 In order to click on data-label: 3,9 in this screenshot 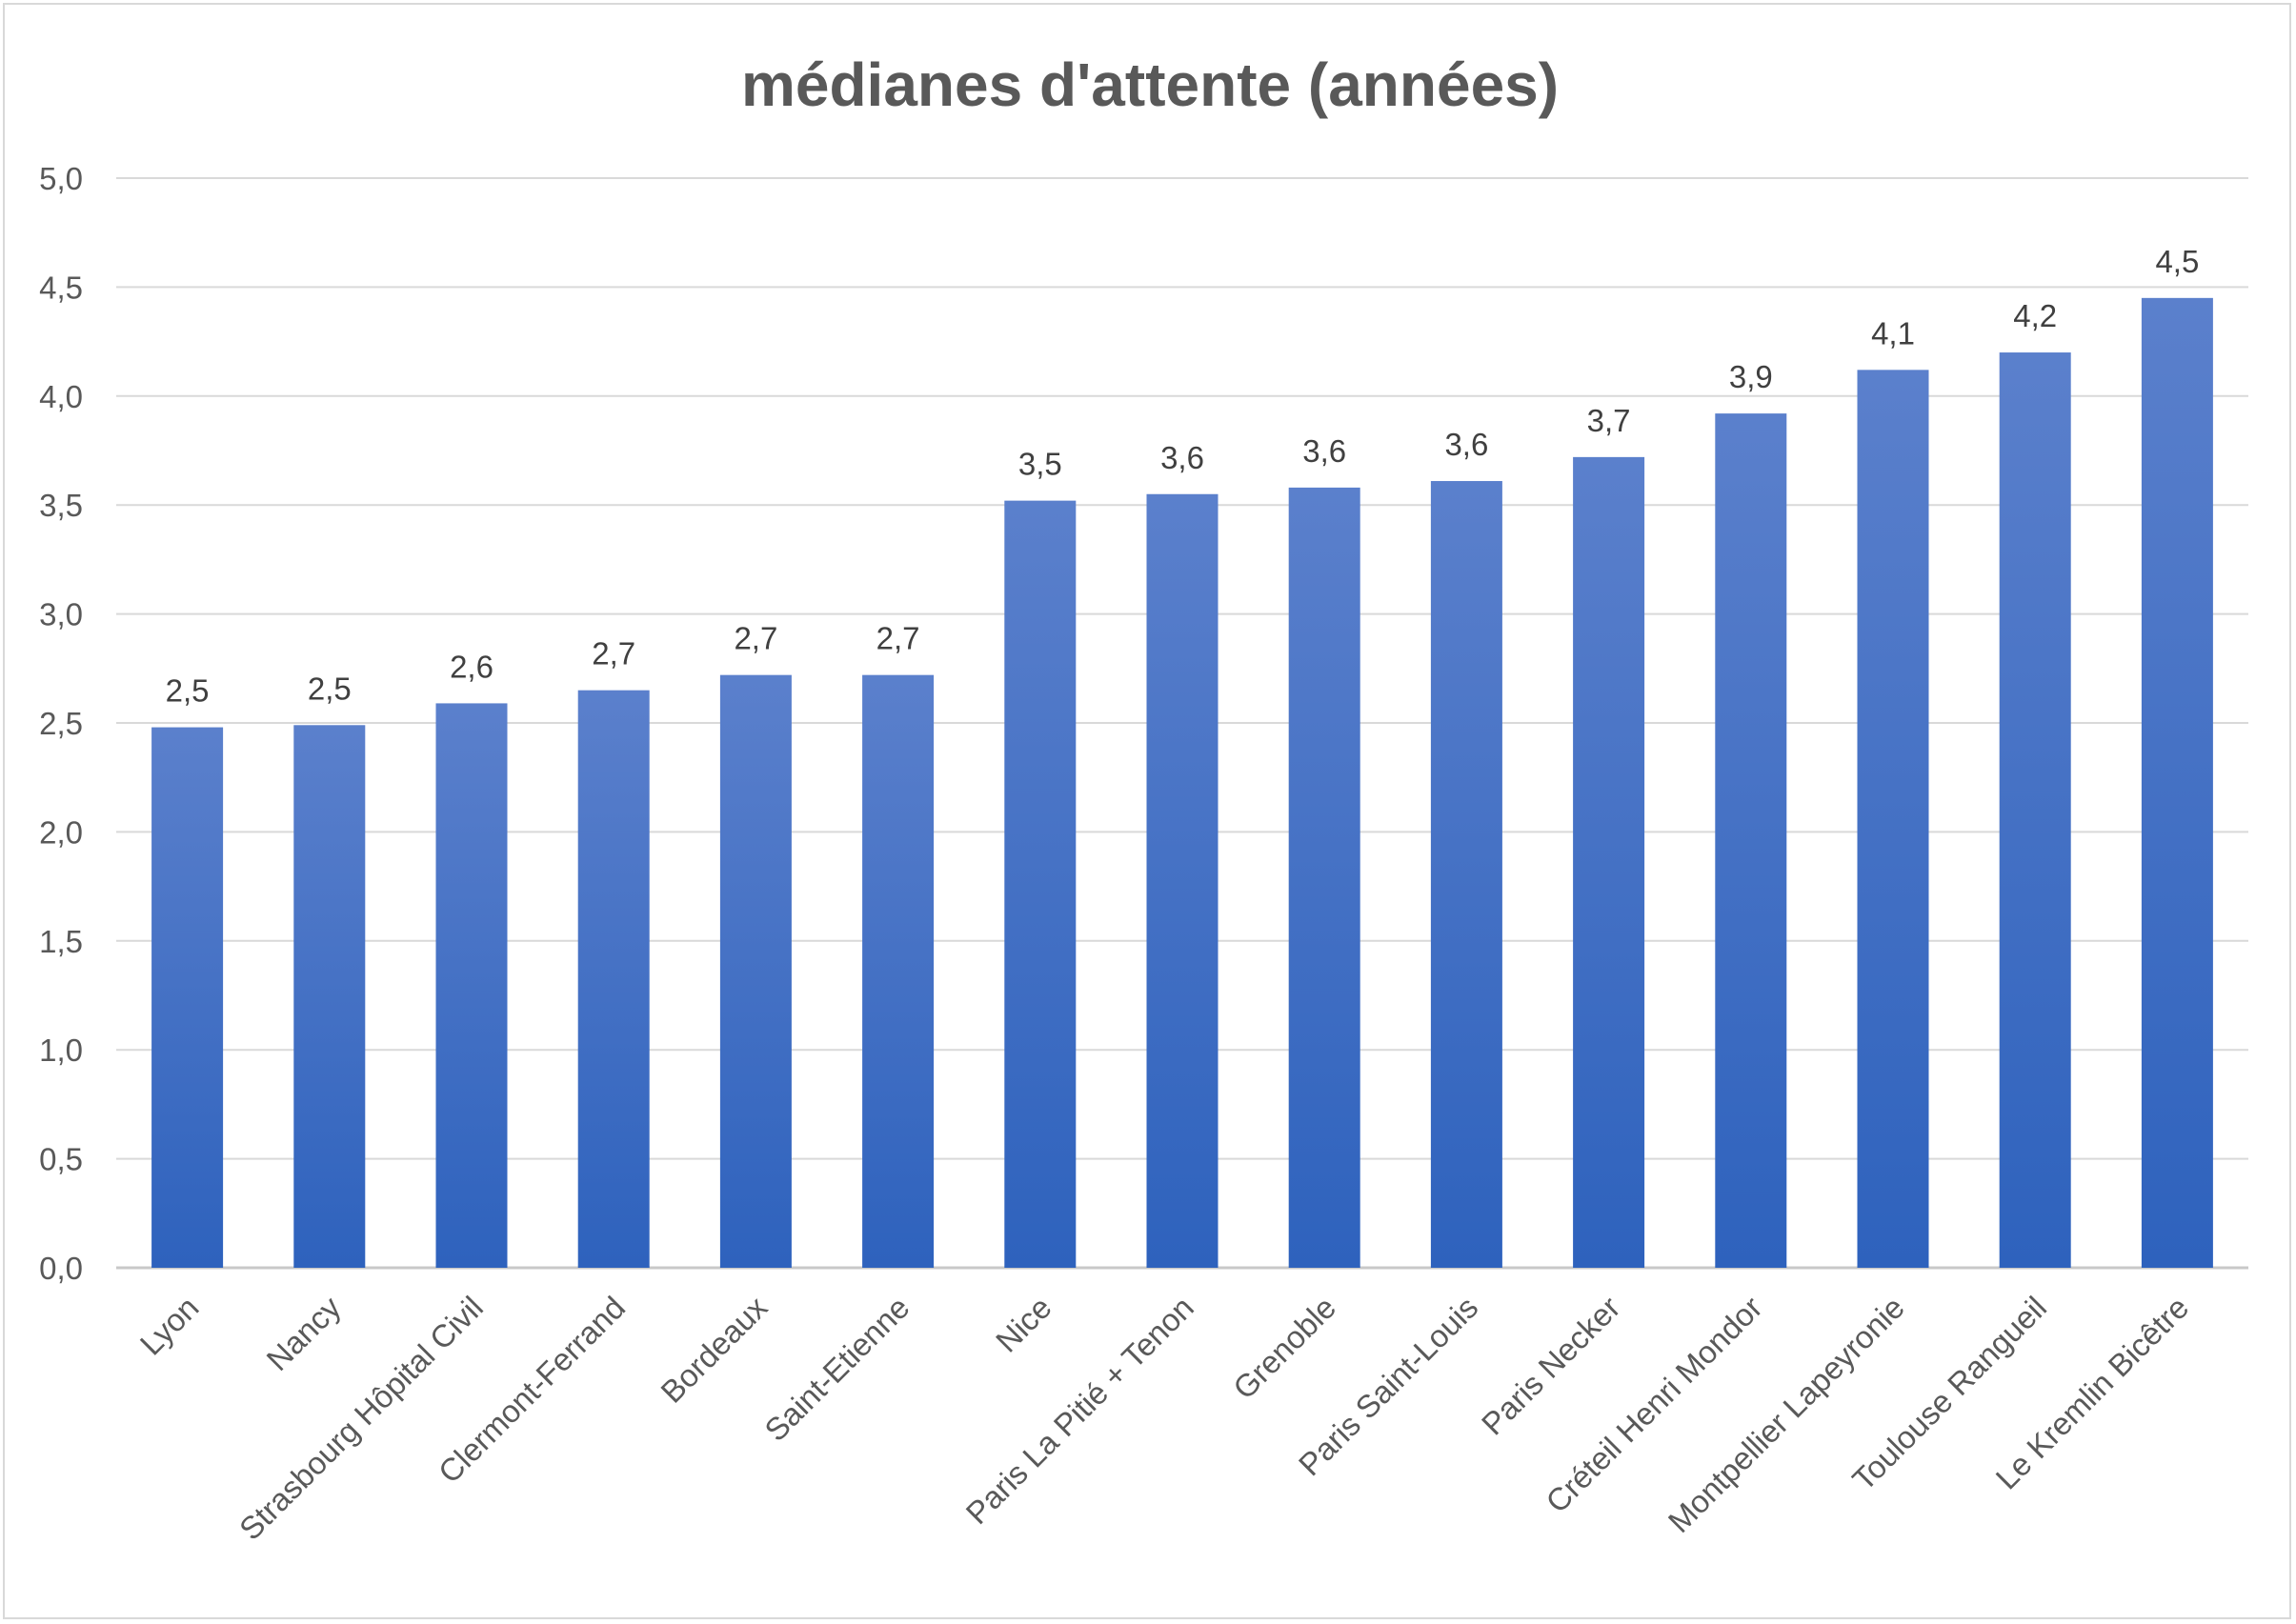, I will do `click(1751, 376)`.